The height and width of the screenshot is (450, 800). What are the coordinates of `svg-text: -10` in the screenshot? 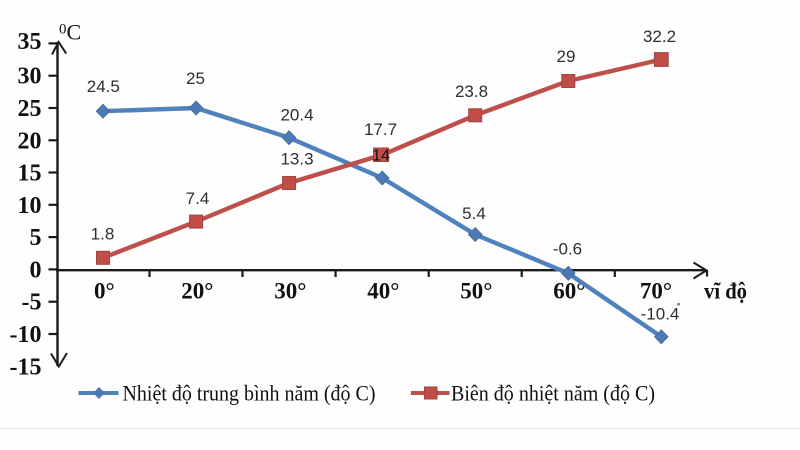 It's located at (26, 335).